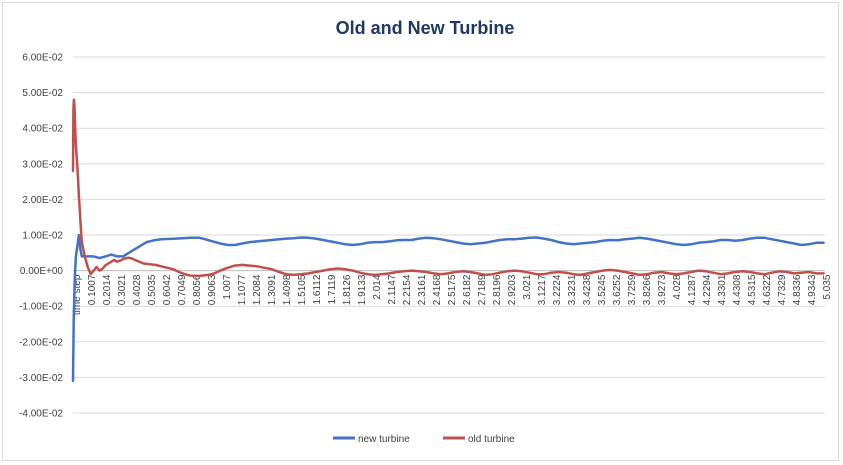 The image size is (843, 465). What do you see at coordinates (692, 289) in the screenshot?
I see `x-tick-label: 4.1287` at bounding box center [692, 289].